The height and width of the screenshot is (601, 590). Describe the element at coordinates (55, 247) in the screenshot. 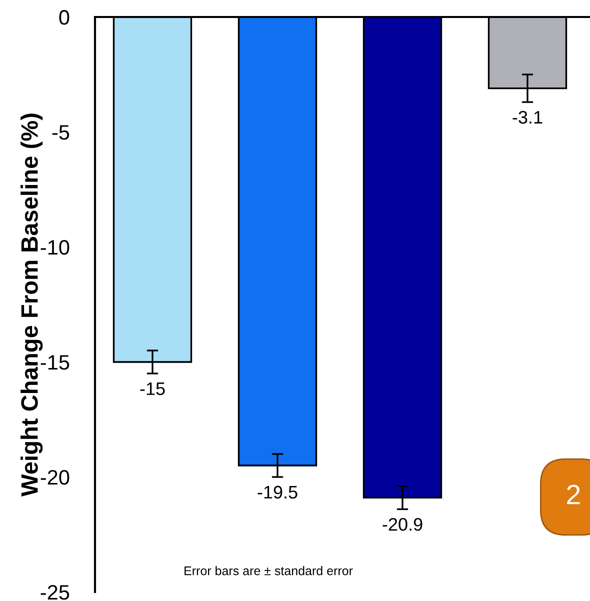

I see `y-tick-label: -10` at that location.